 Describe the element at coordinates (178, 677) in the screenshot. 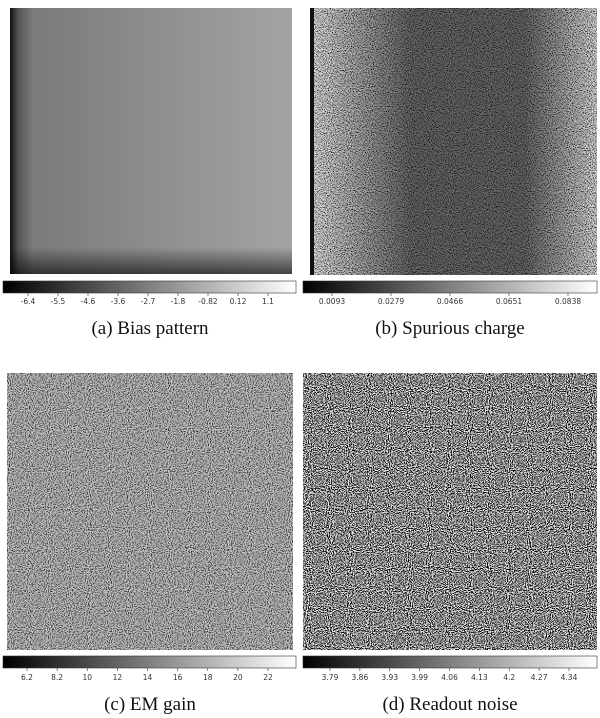

I see `tick-label: 16` at that location.